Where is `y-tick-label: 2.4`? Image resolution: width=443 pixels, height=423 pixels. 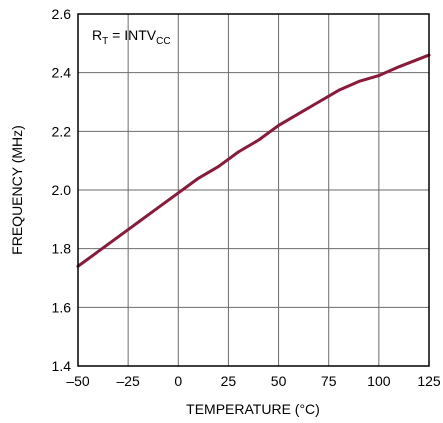
y-tick-label: 2.4 is located at coordinates (62, 73).